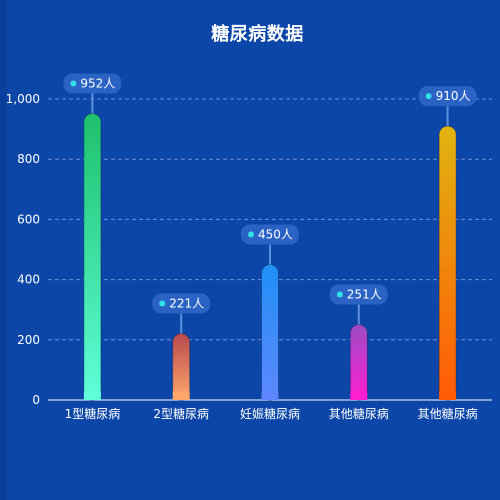  What do you see at coordinates (186, 303) in the screenshot?
I see `data-label: 221人` at bounding box center [186, 303].